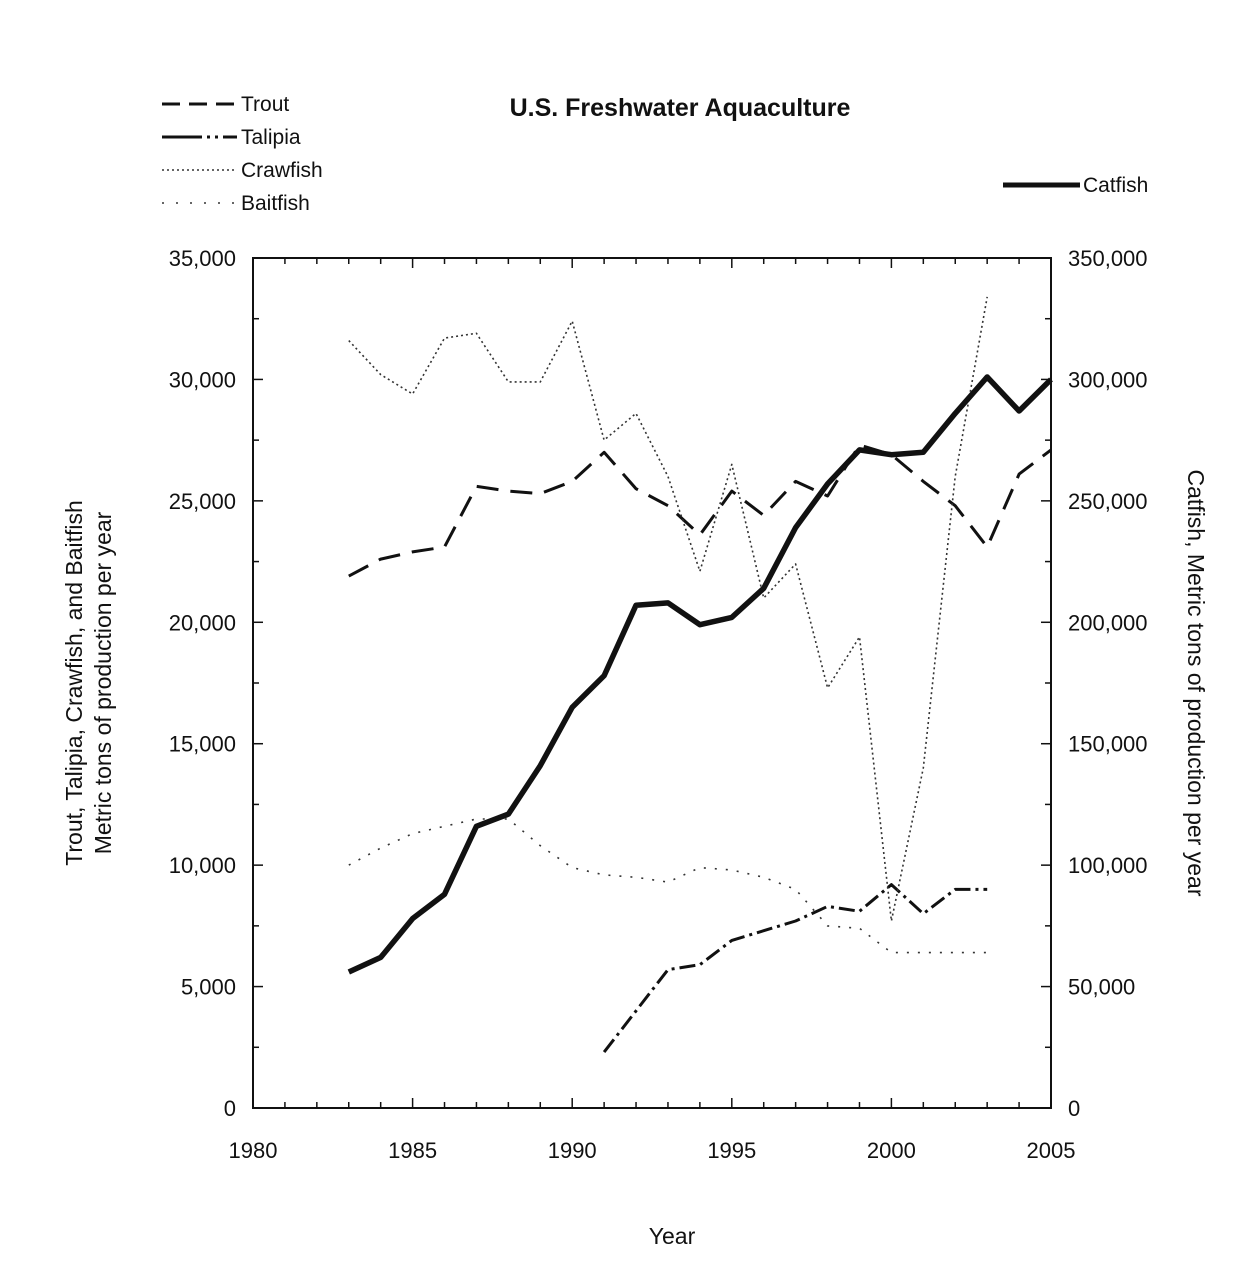  I want to click on y-right-tick-label: 300,000, so click(1108, 379).